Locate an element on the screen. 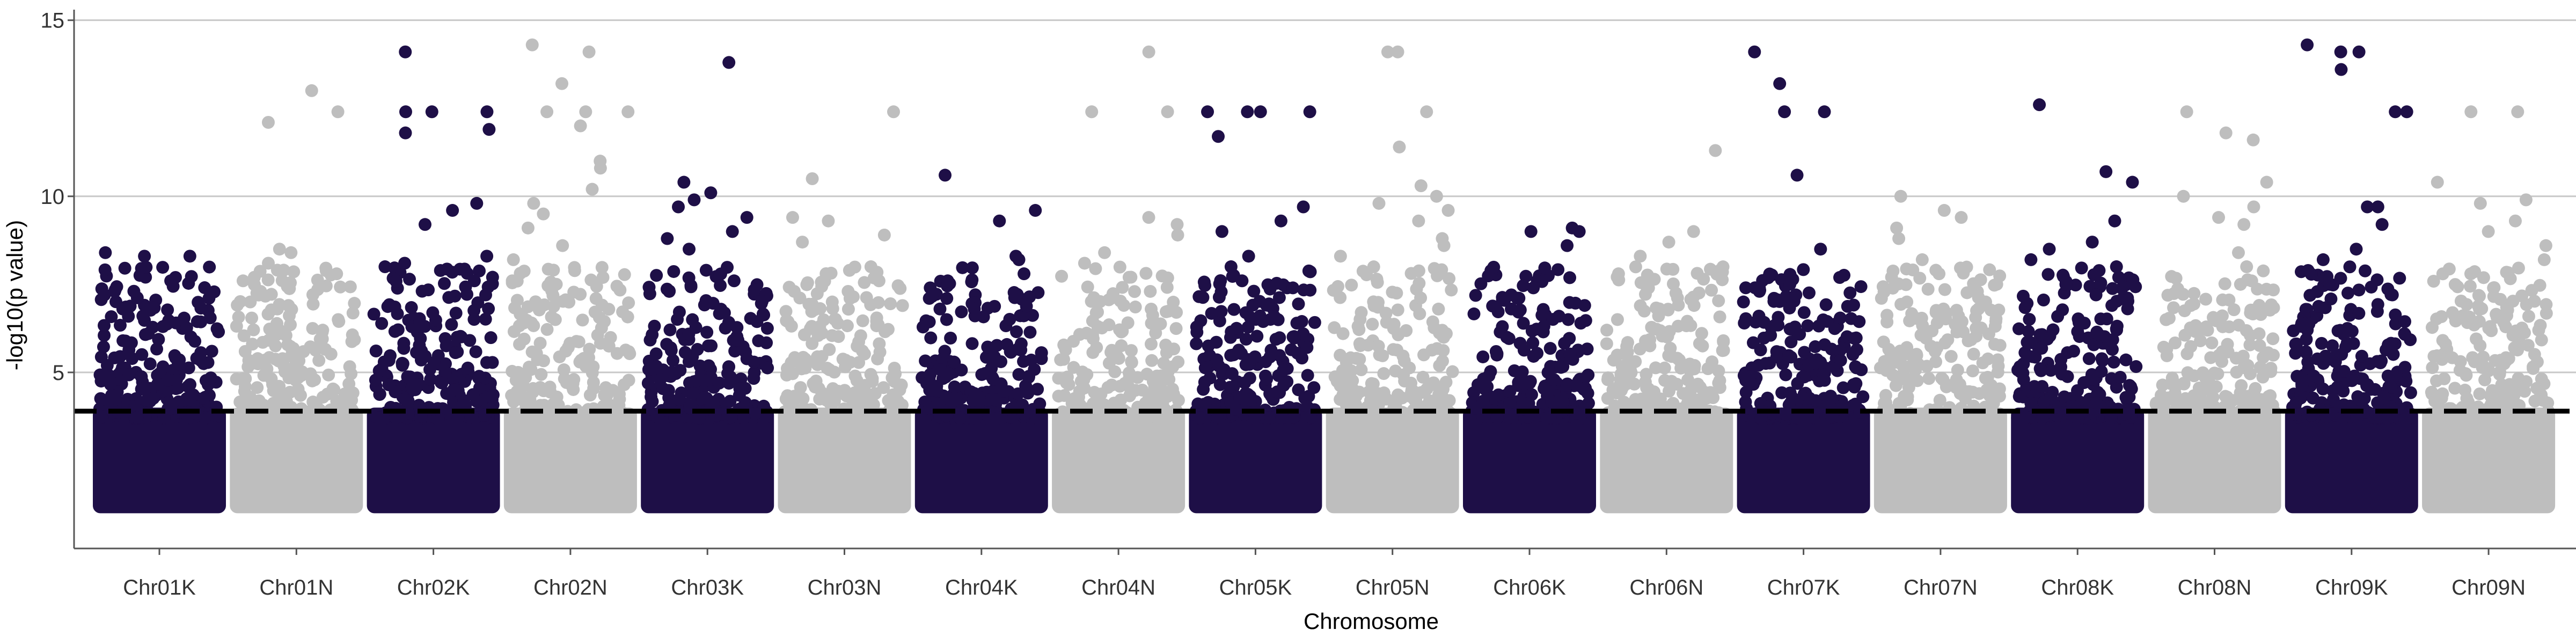 This screenshot has width=2576, height=644. point-band-Chr03K is located at coordinates (707, 460).